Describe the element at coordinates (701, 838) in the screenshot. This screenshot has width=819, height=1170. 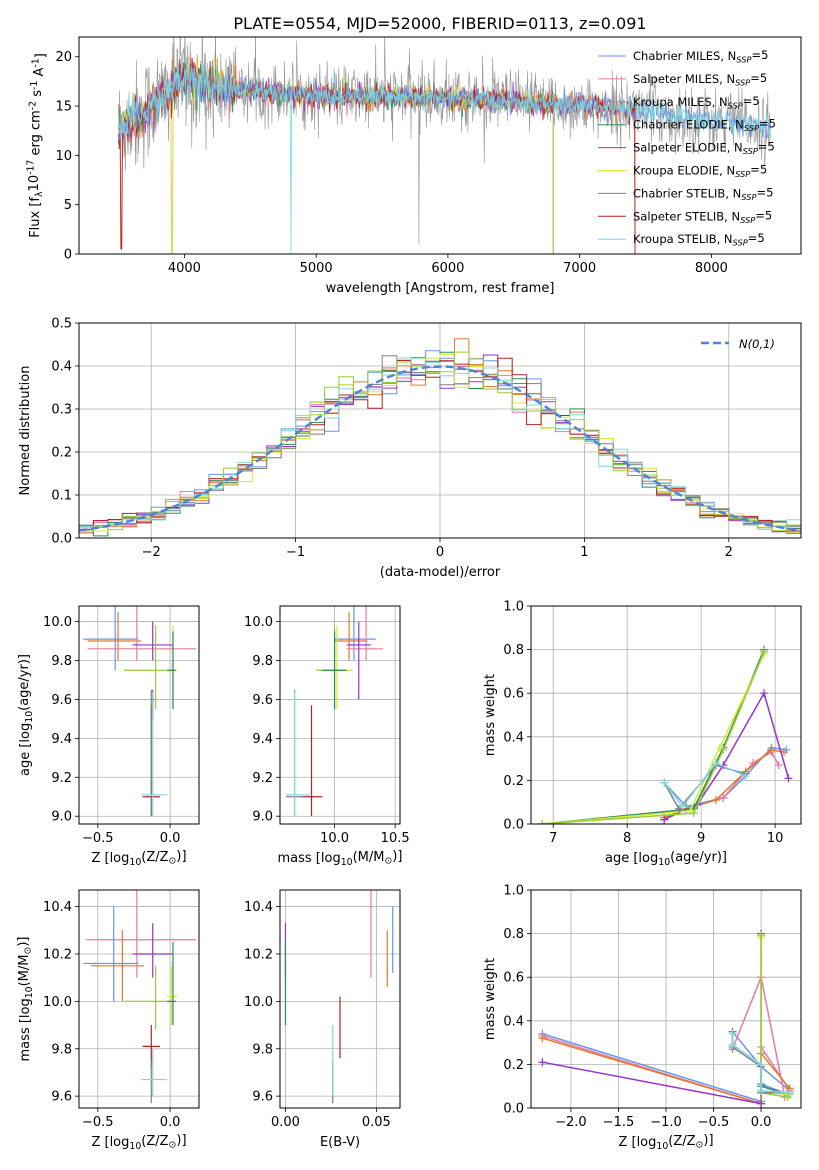
I see `x-tick-label: 9` at that location.